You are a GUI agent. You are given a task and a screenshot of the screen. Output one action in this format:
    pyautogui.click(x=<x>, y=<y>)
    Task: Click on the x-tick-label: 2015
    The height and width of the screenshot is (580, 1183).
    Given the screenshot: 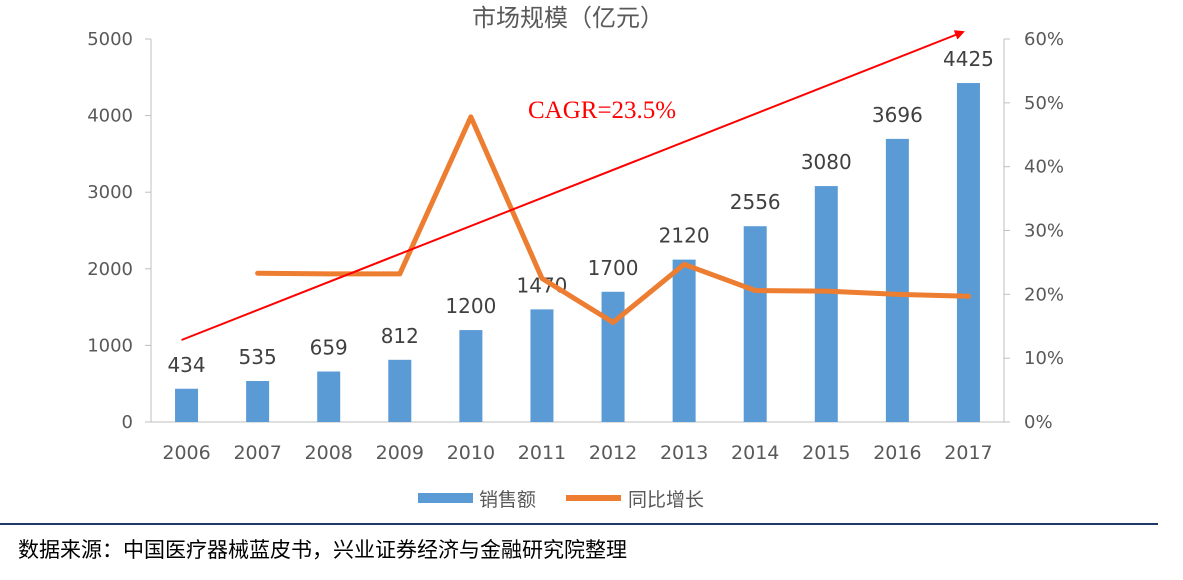 What is the action you would take?
    pyautogui.click(x=826, y=453)
    